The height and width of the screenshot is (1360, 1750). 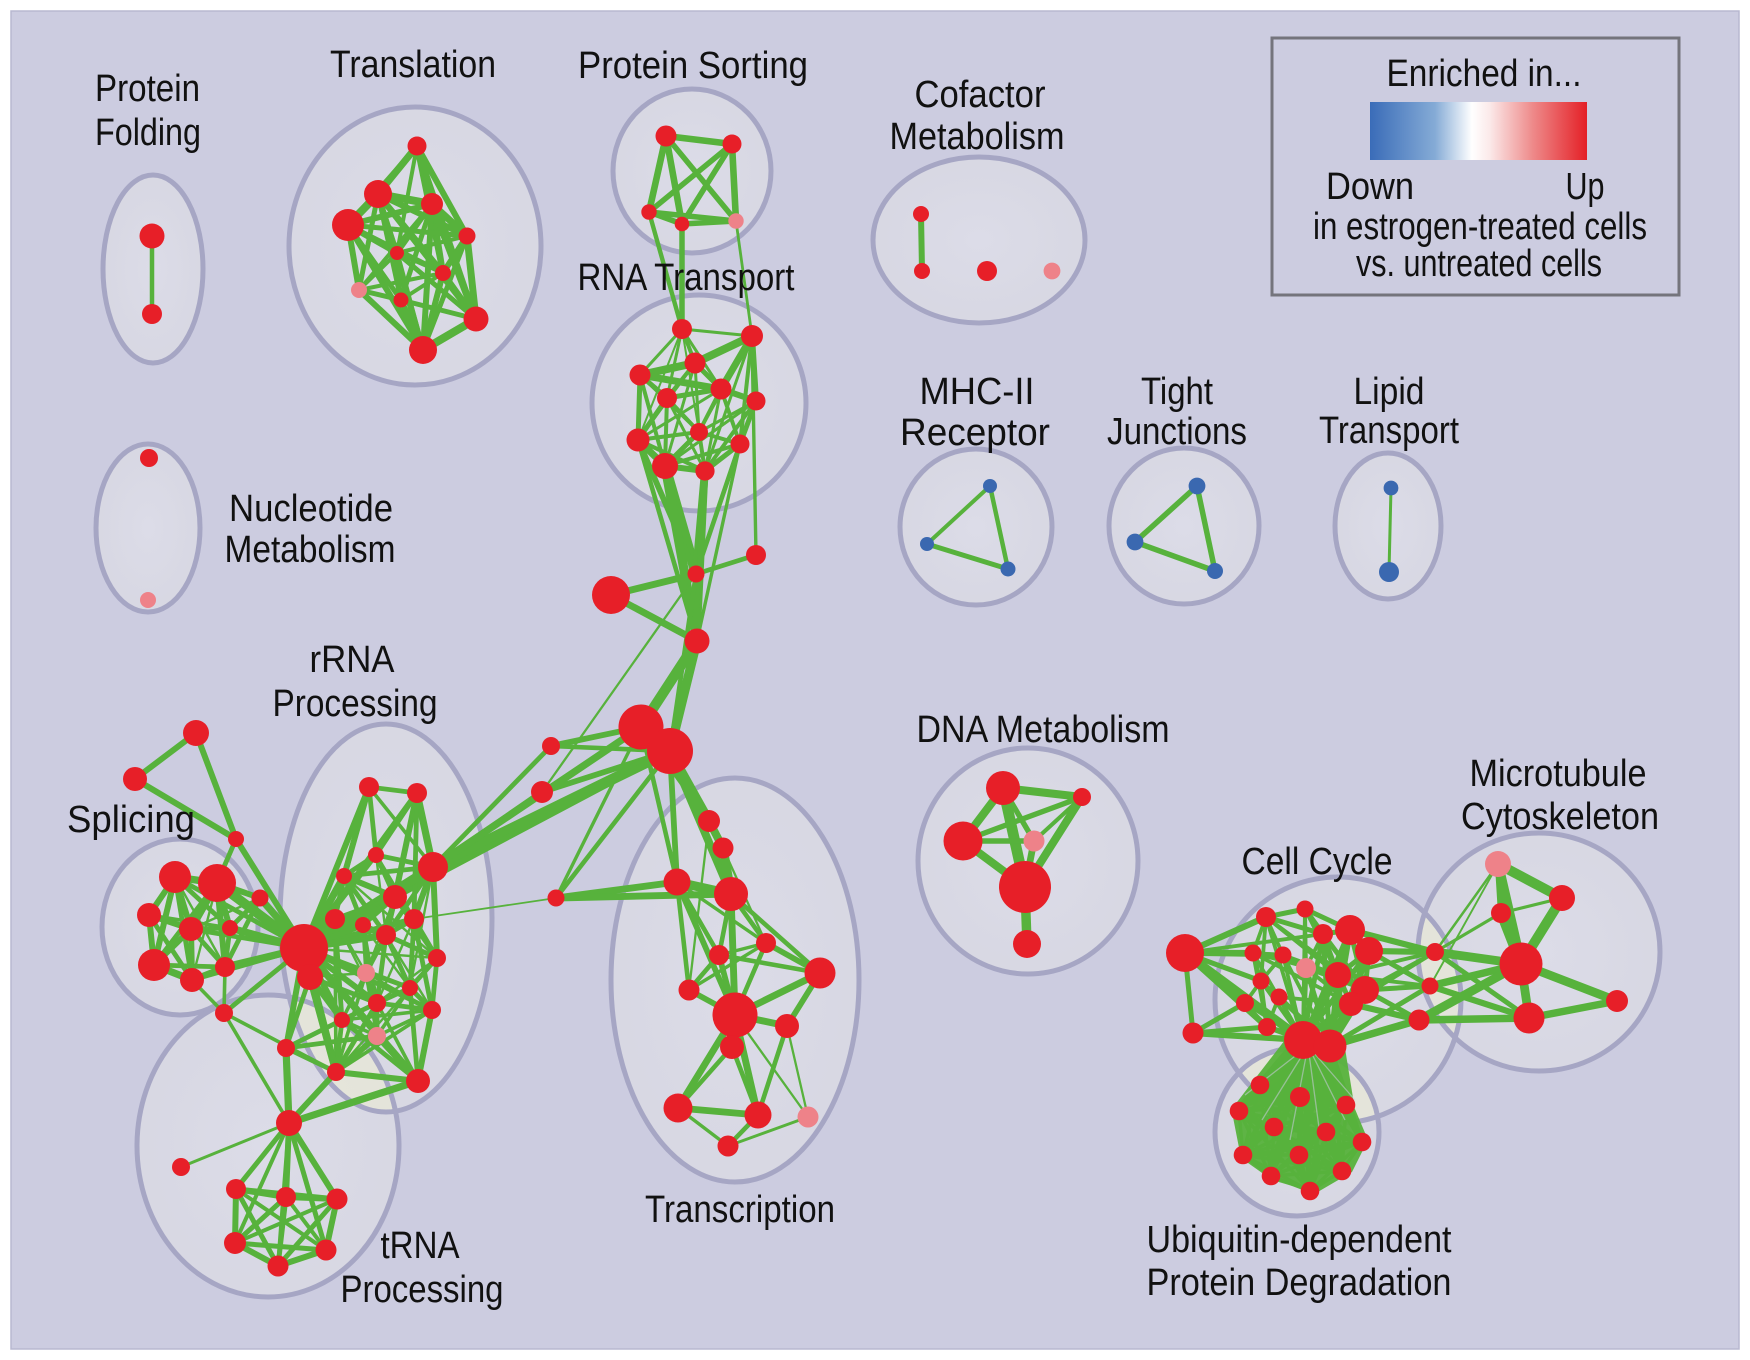 What do you see at coordinates (413, 65) in the screenshot?
I see `svg-text: Translation` at bounding box center [413, 65].